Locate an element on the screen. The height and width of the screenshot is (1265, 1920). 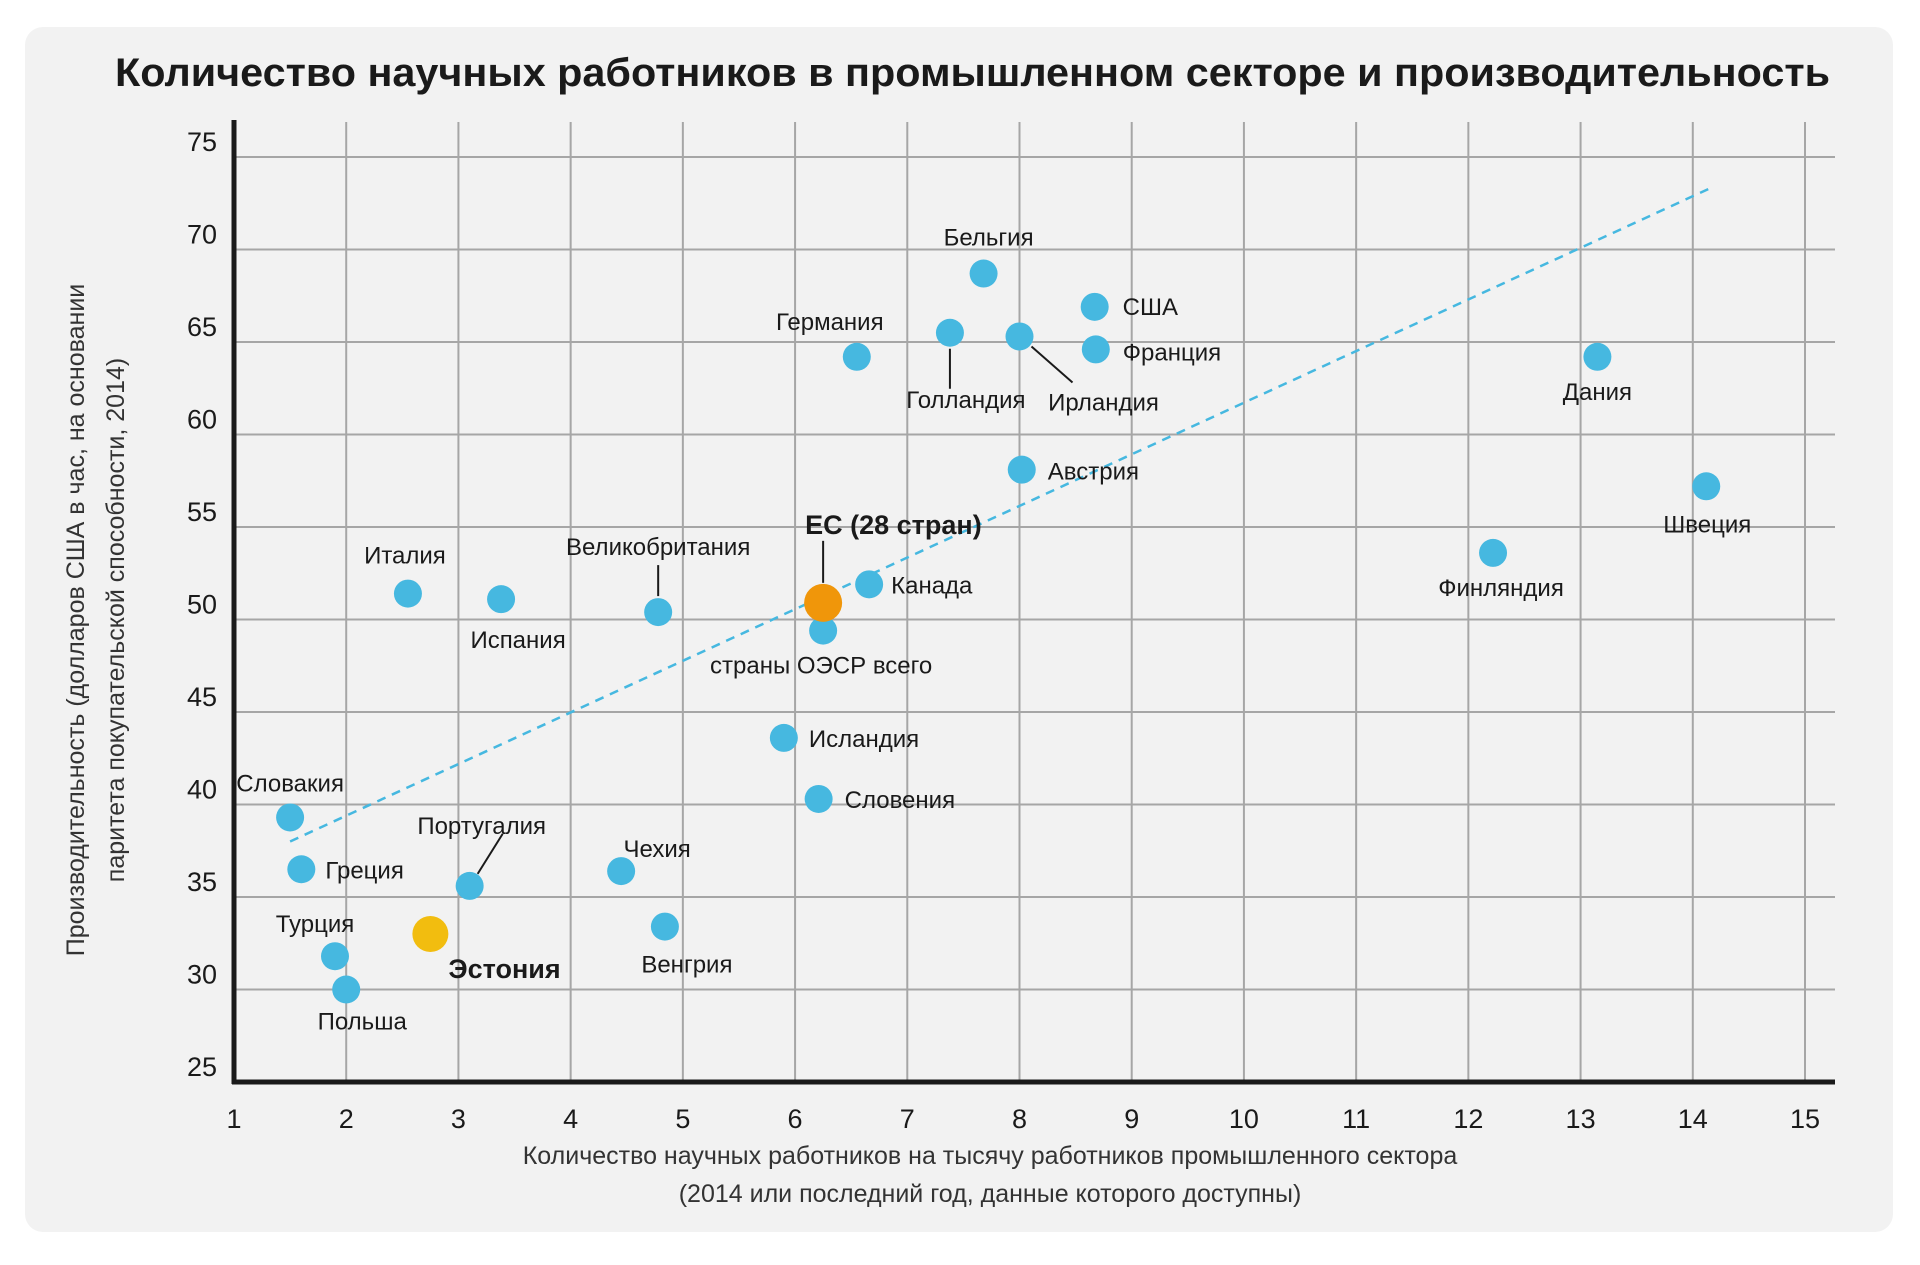
point-label: Португалия is located at coordinates (481, 826).